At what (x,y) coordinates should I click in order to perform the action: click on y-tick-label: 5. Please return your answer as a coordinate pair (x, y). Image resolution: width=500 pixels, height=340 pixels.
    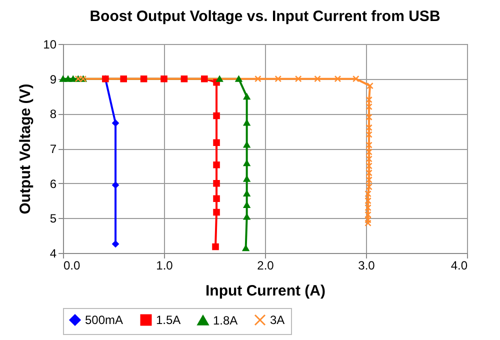
    Looking at the image, I should click on (53, 219).